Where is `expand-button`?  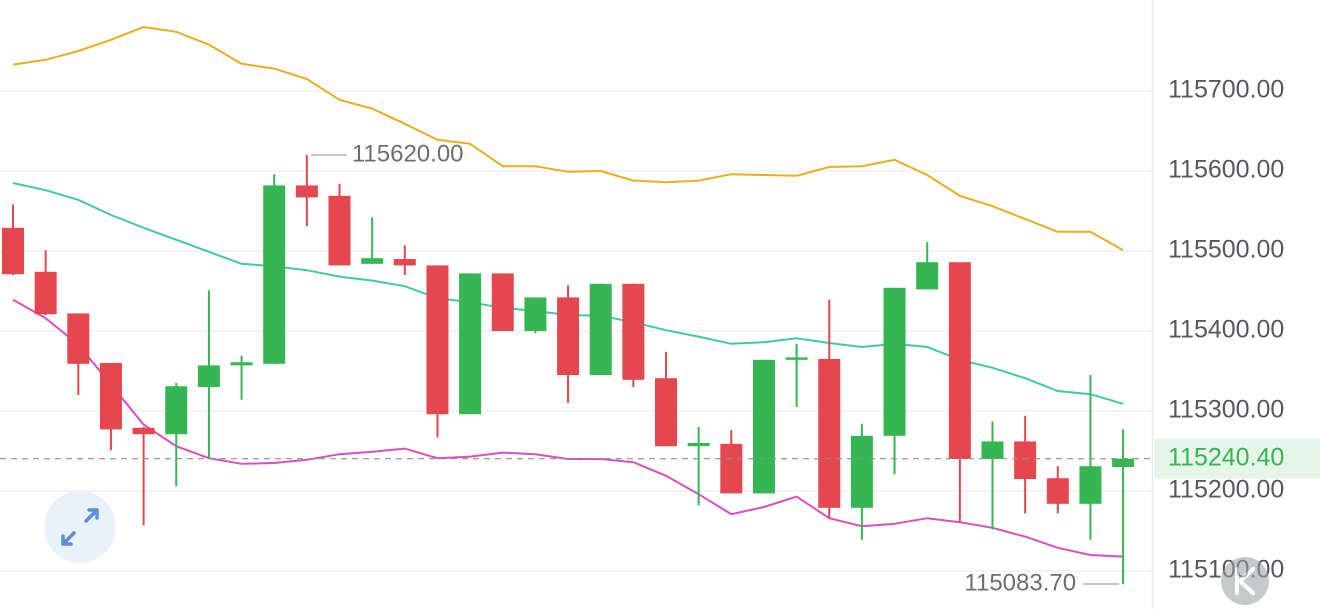 expand-button is located at coordinates (80, 527).